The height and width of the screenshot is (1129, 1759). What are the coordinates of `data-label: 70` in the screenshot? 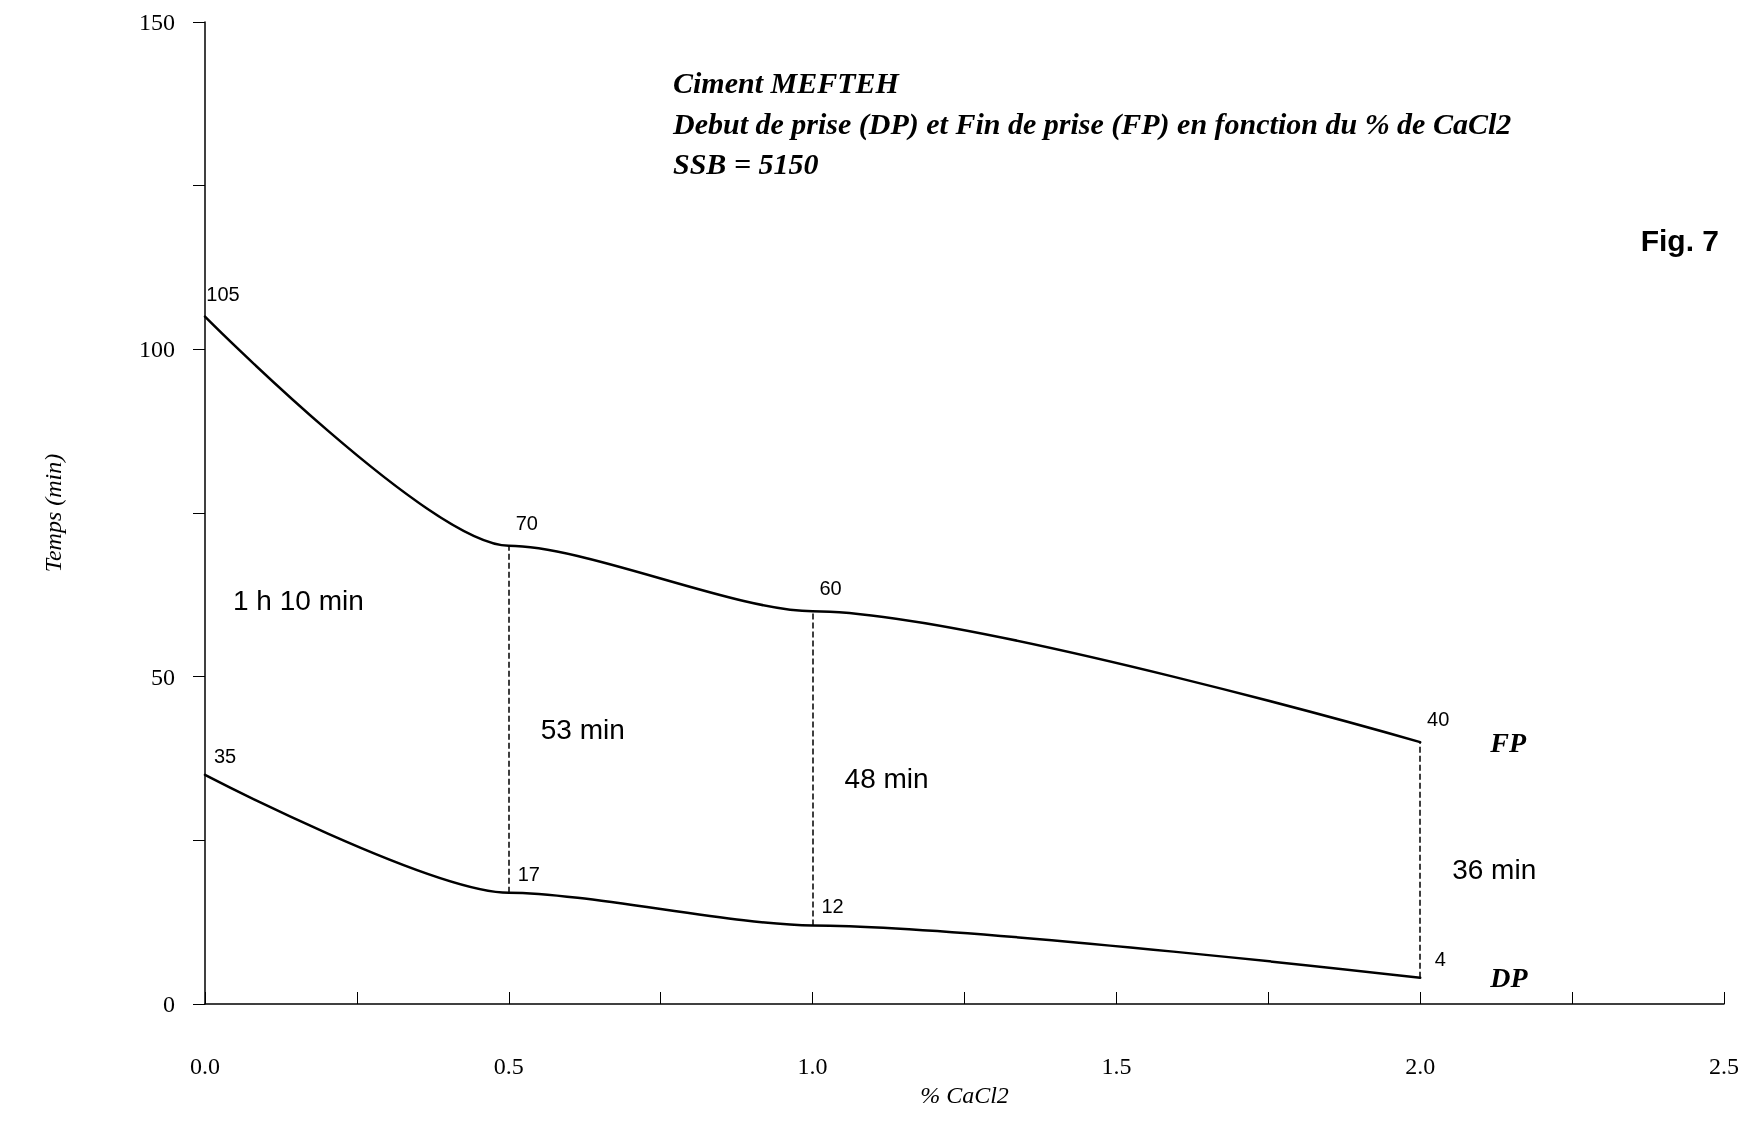 It's located at (526, 522).